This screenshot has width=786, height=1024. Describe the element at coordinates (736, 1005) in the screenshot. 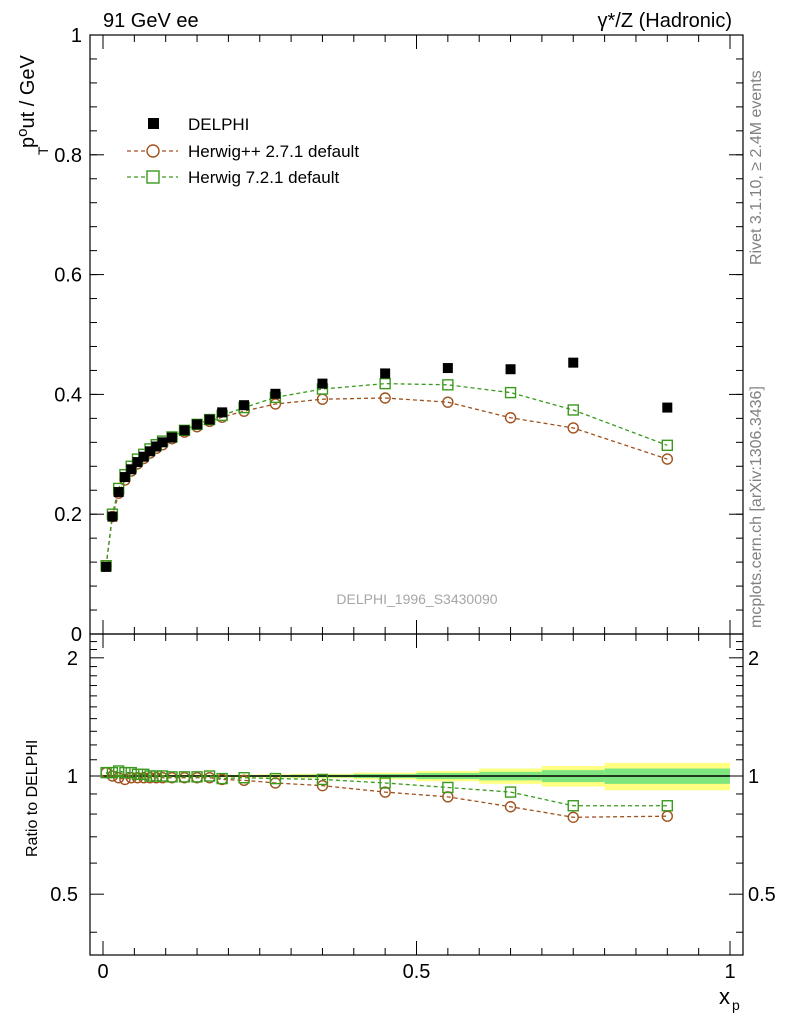

I see `x-axis-label-sub: p` at that location.